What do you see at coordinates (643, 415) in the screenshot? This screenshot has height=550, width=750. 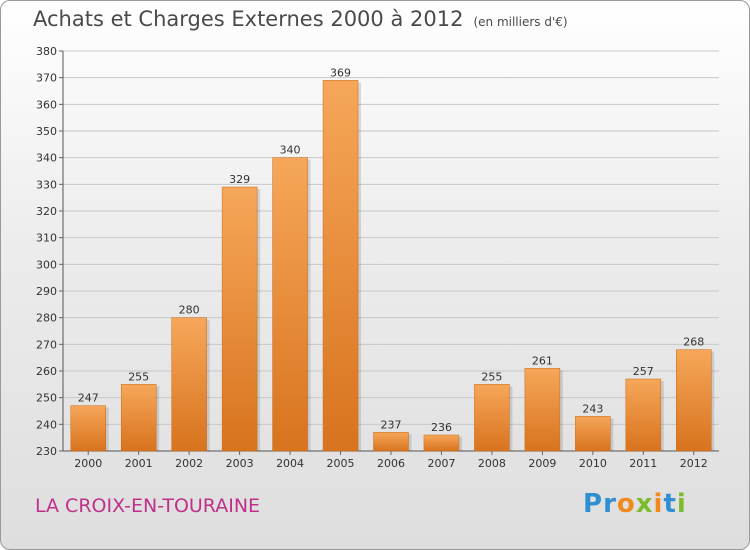 I see `bar-2011` at bounding box center [643, 415].